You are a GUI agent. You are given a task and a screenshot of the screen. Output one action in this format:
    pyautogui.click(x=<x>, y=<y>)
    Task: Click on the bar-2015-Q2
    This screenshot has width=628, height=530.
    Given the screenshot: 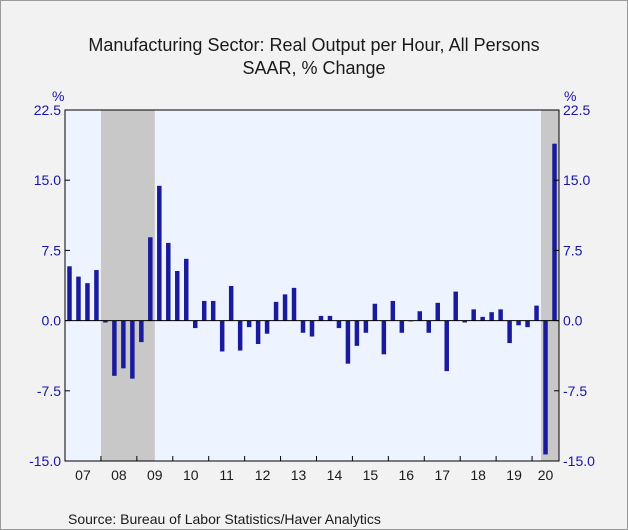 What is the action you would take?
    pyautogui.click(x=366, y=326)
    